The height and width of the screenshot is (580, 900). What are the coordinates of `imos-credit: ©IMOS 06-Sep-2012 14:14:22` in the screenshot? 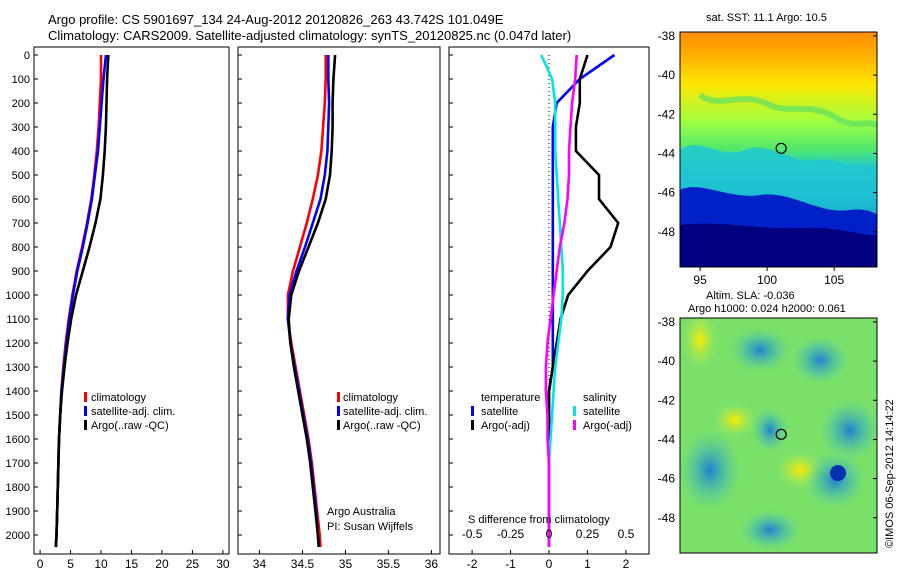 It's located at (890, 473).